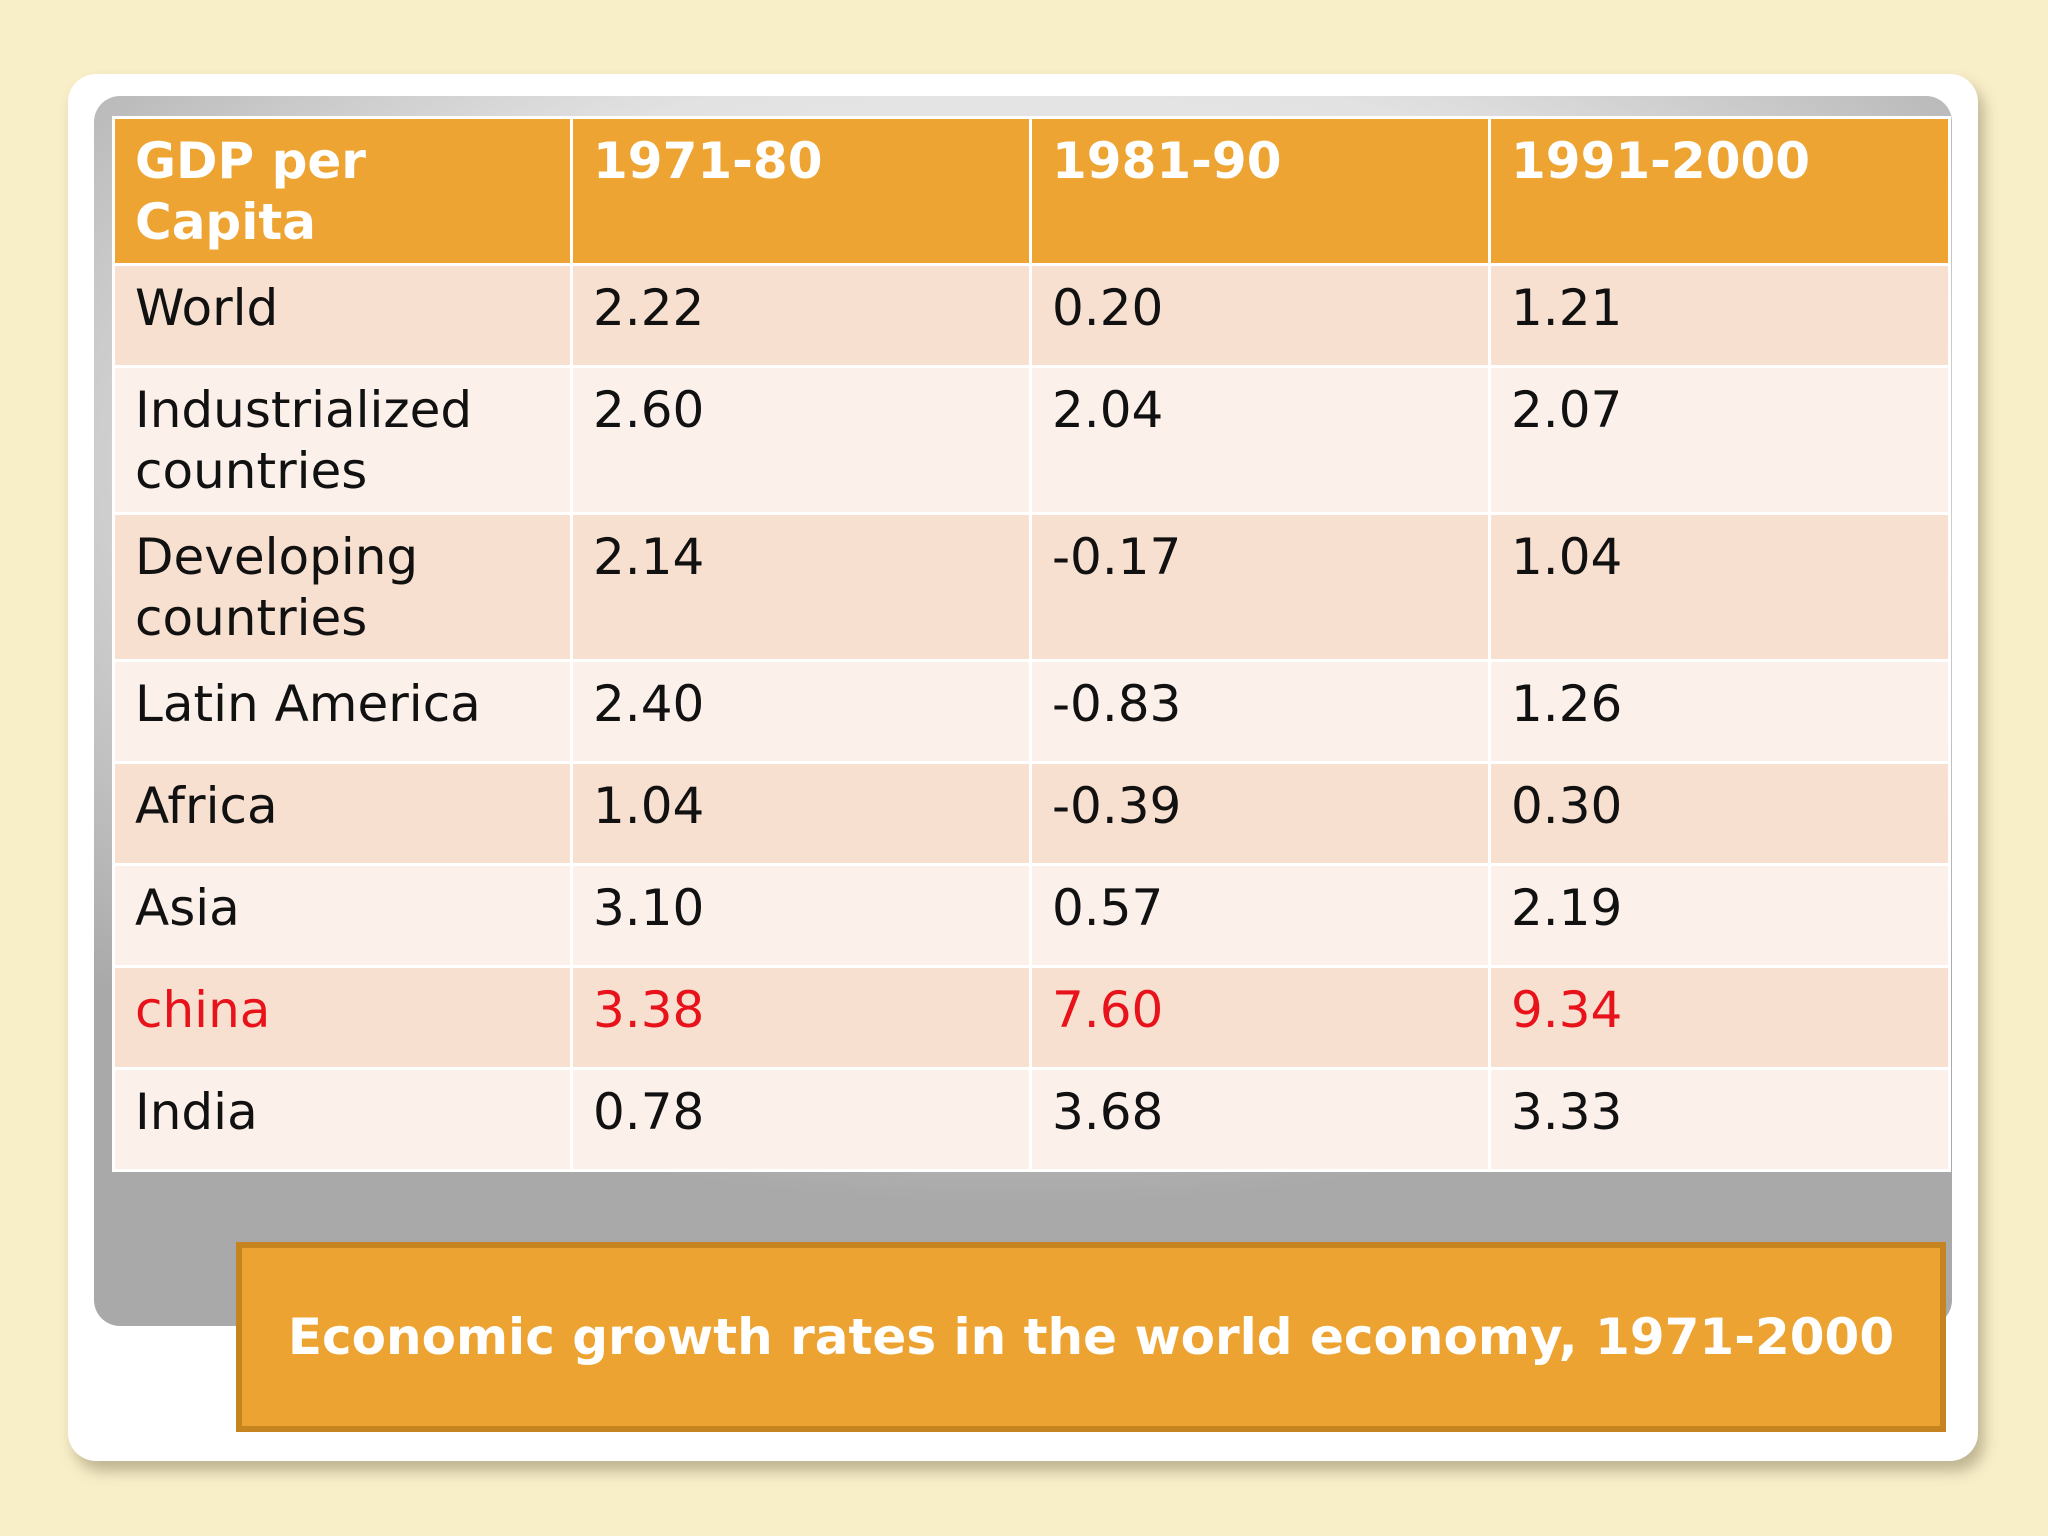 This screenshot has width=2048, height=1536. What do you see at coordinates (342, 915) in the screenshot?
I see `row-label: Asia` at bounding box center [342, 915].